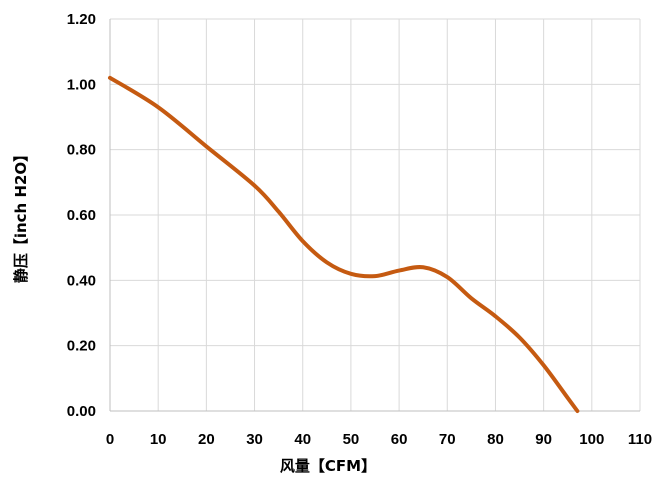 The image size is (660, 480). What do you see at coordinates (302, 439) in the screenshot?
I see `x-tick-label: 40` at bounding box center [302, 439].